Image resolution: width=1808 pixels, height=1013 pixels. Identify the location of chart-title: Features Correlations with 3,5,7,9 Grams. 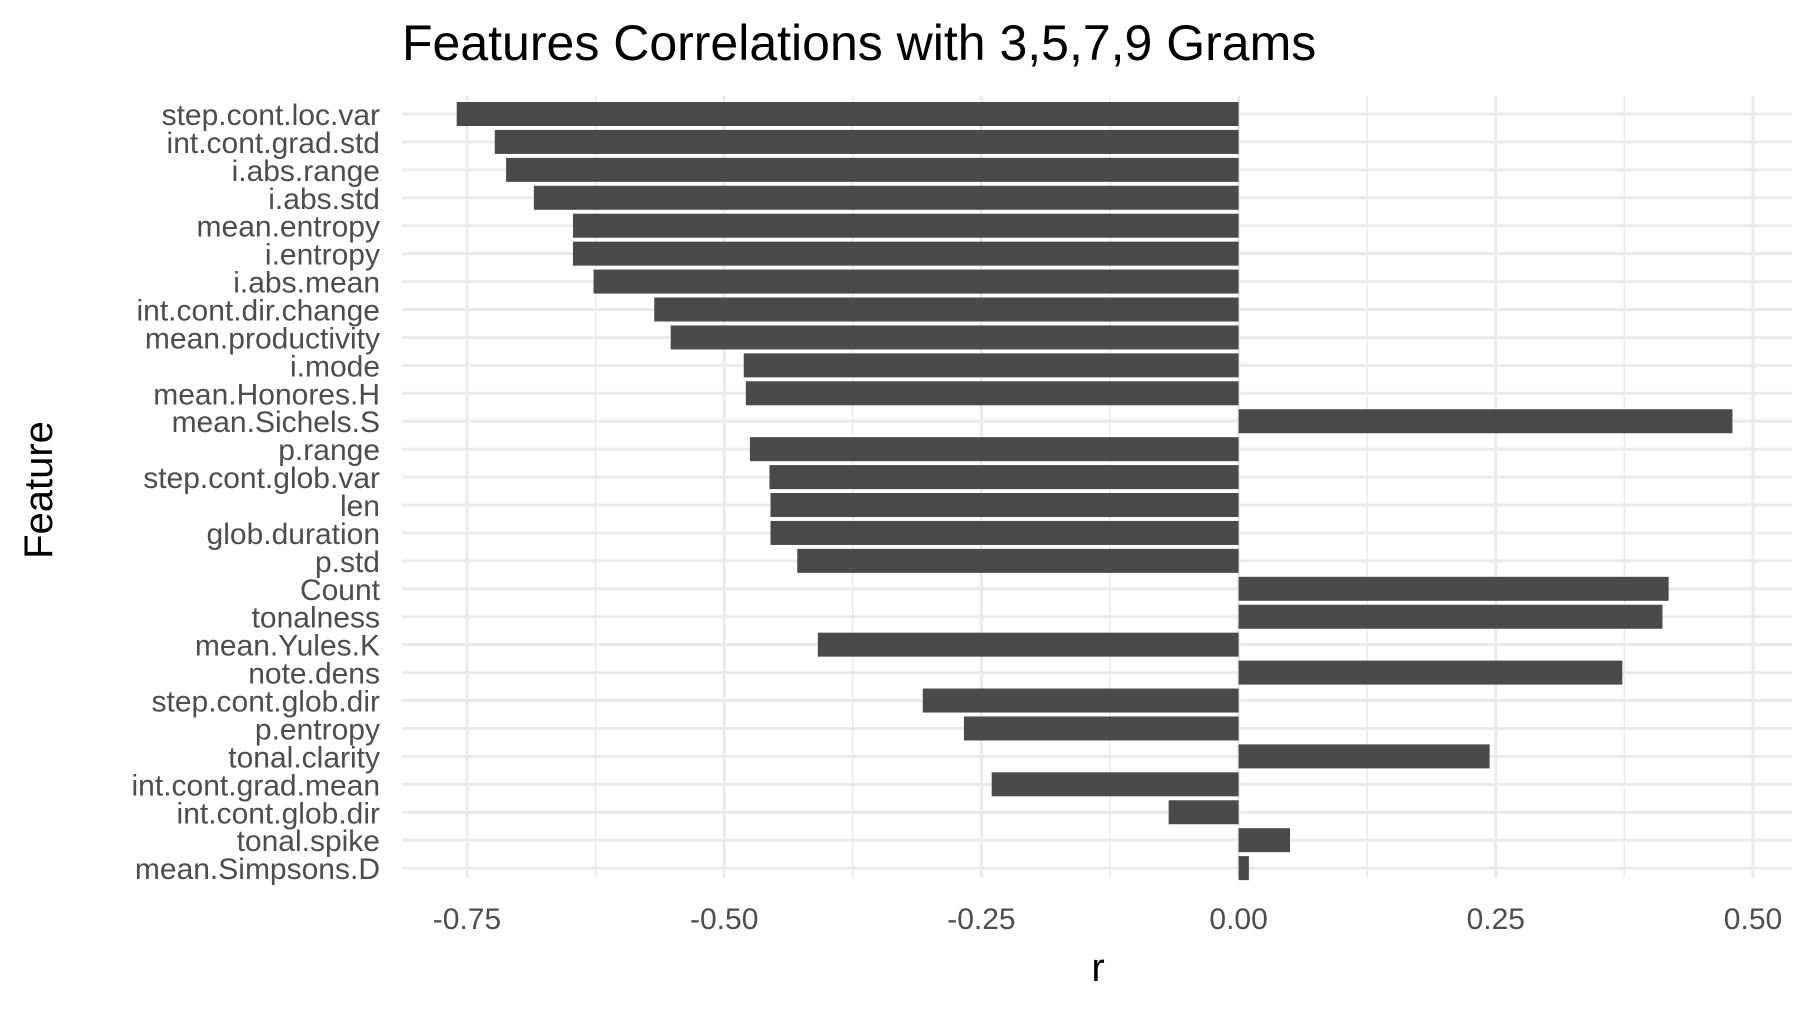
(859, 43).